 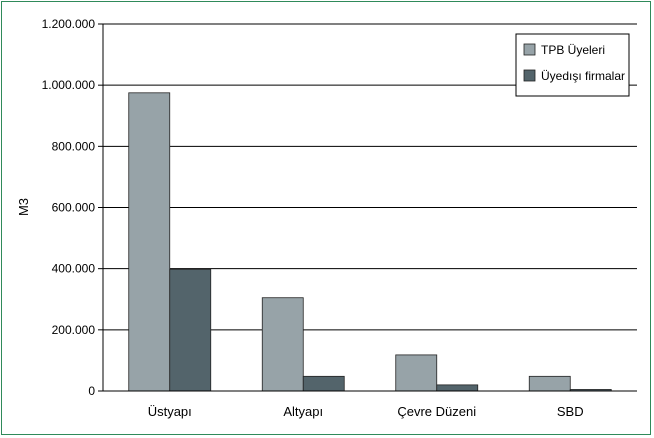 What do you see at coordinates (170, 411) in the screenshot?
I see `x-tick-label: Üstyapı` at bounding box center [170, 411].